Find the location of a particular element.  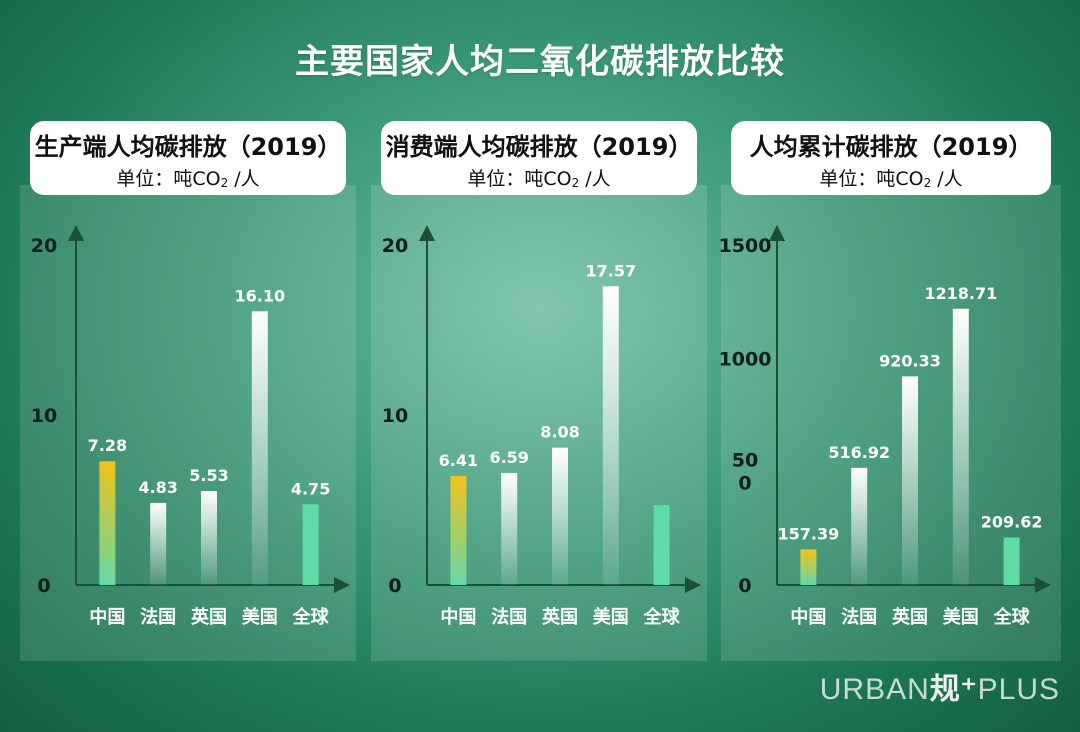

data-label: 16.10 is located at coordinates (259, 295).